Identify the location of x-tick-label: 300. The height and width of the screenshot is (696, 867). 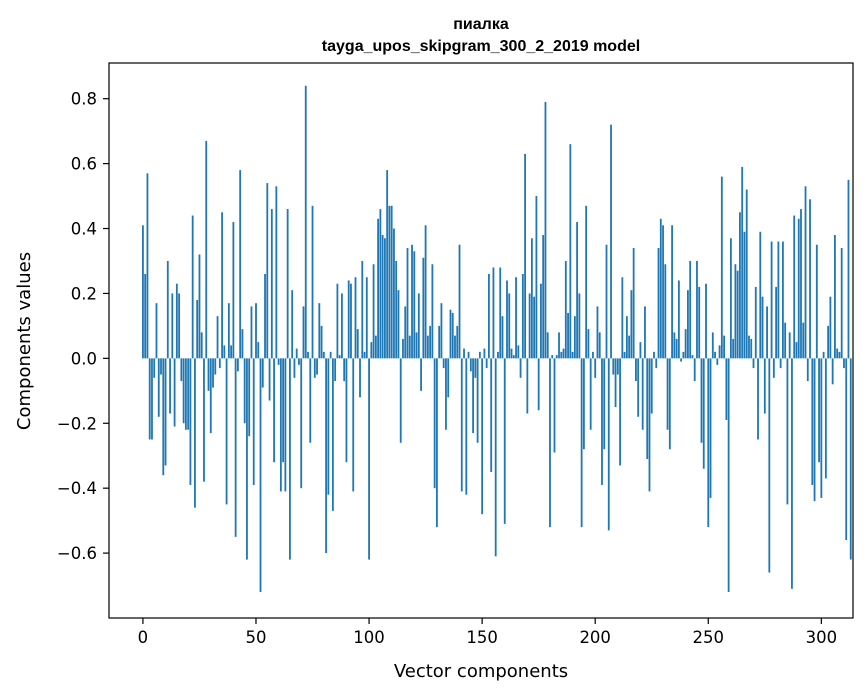
(822, 637).